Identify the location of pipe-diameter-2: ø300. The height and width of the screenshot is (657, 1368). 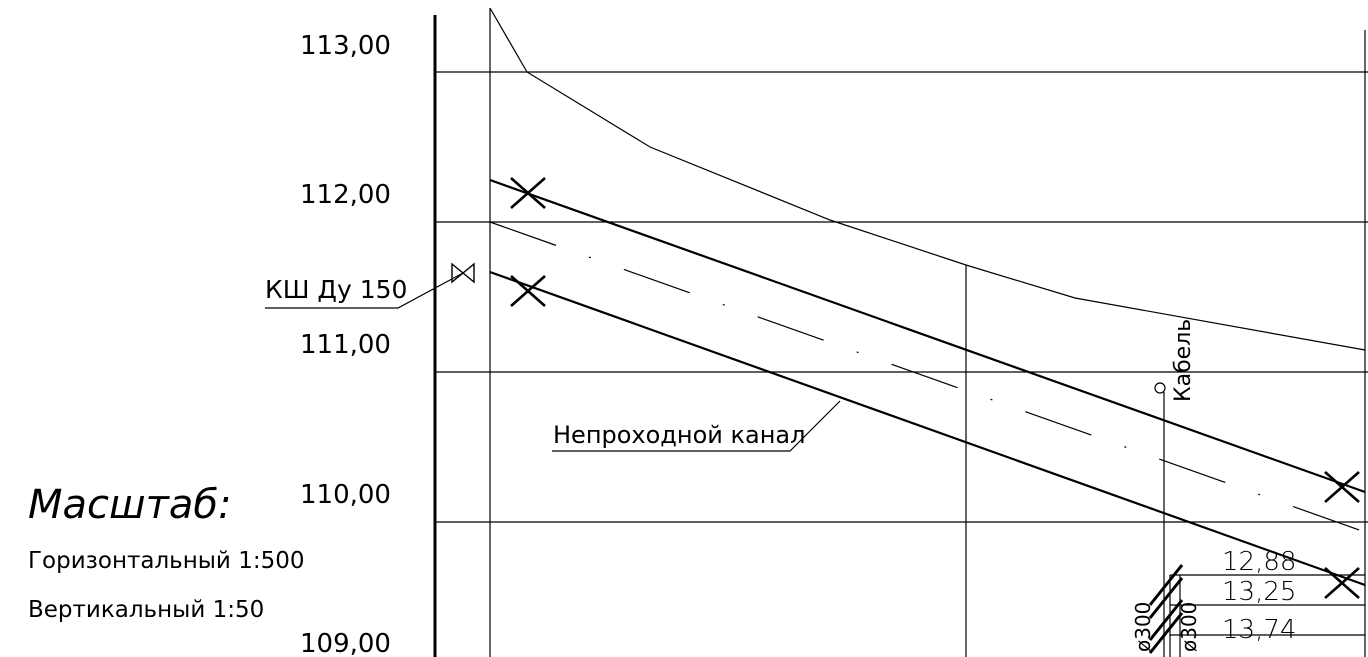
(1189, 627).